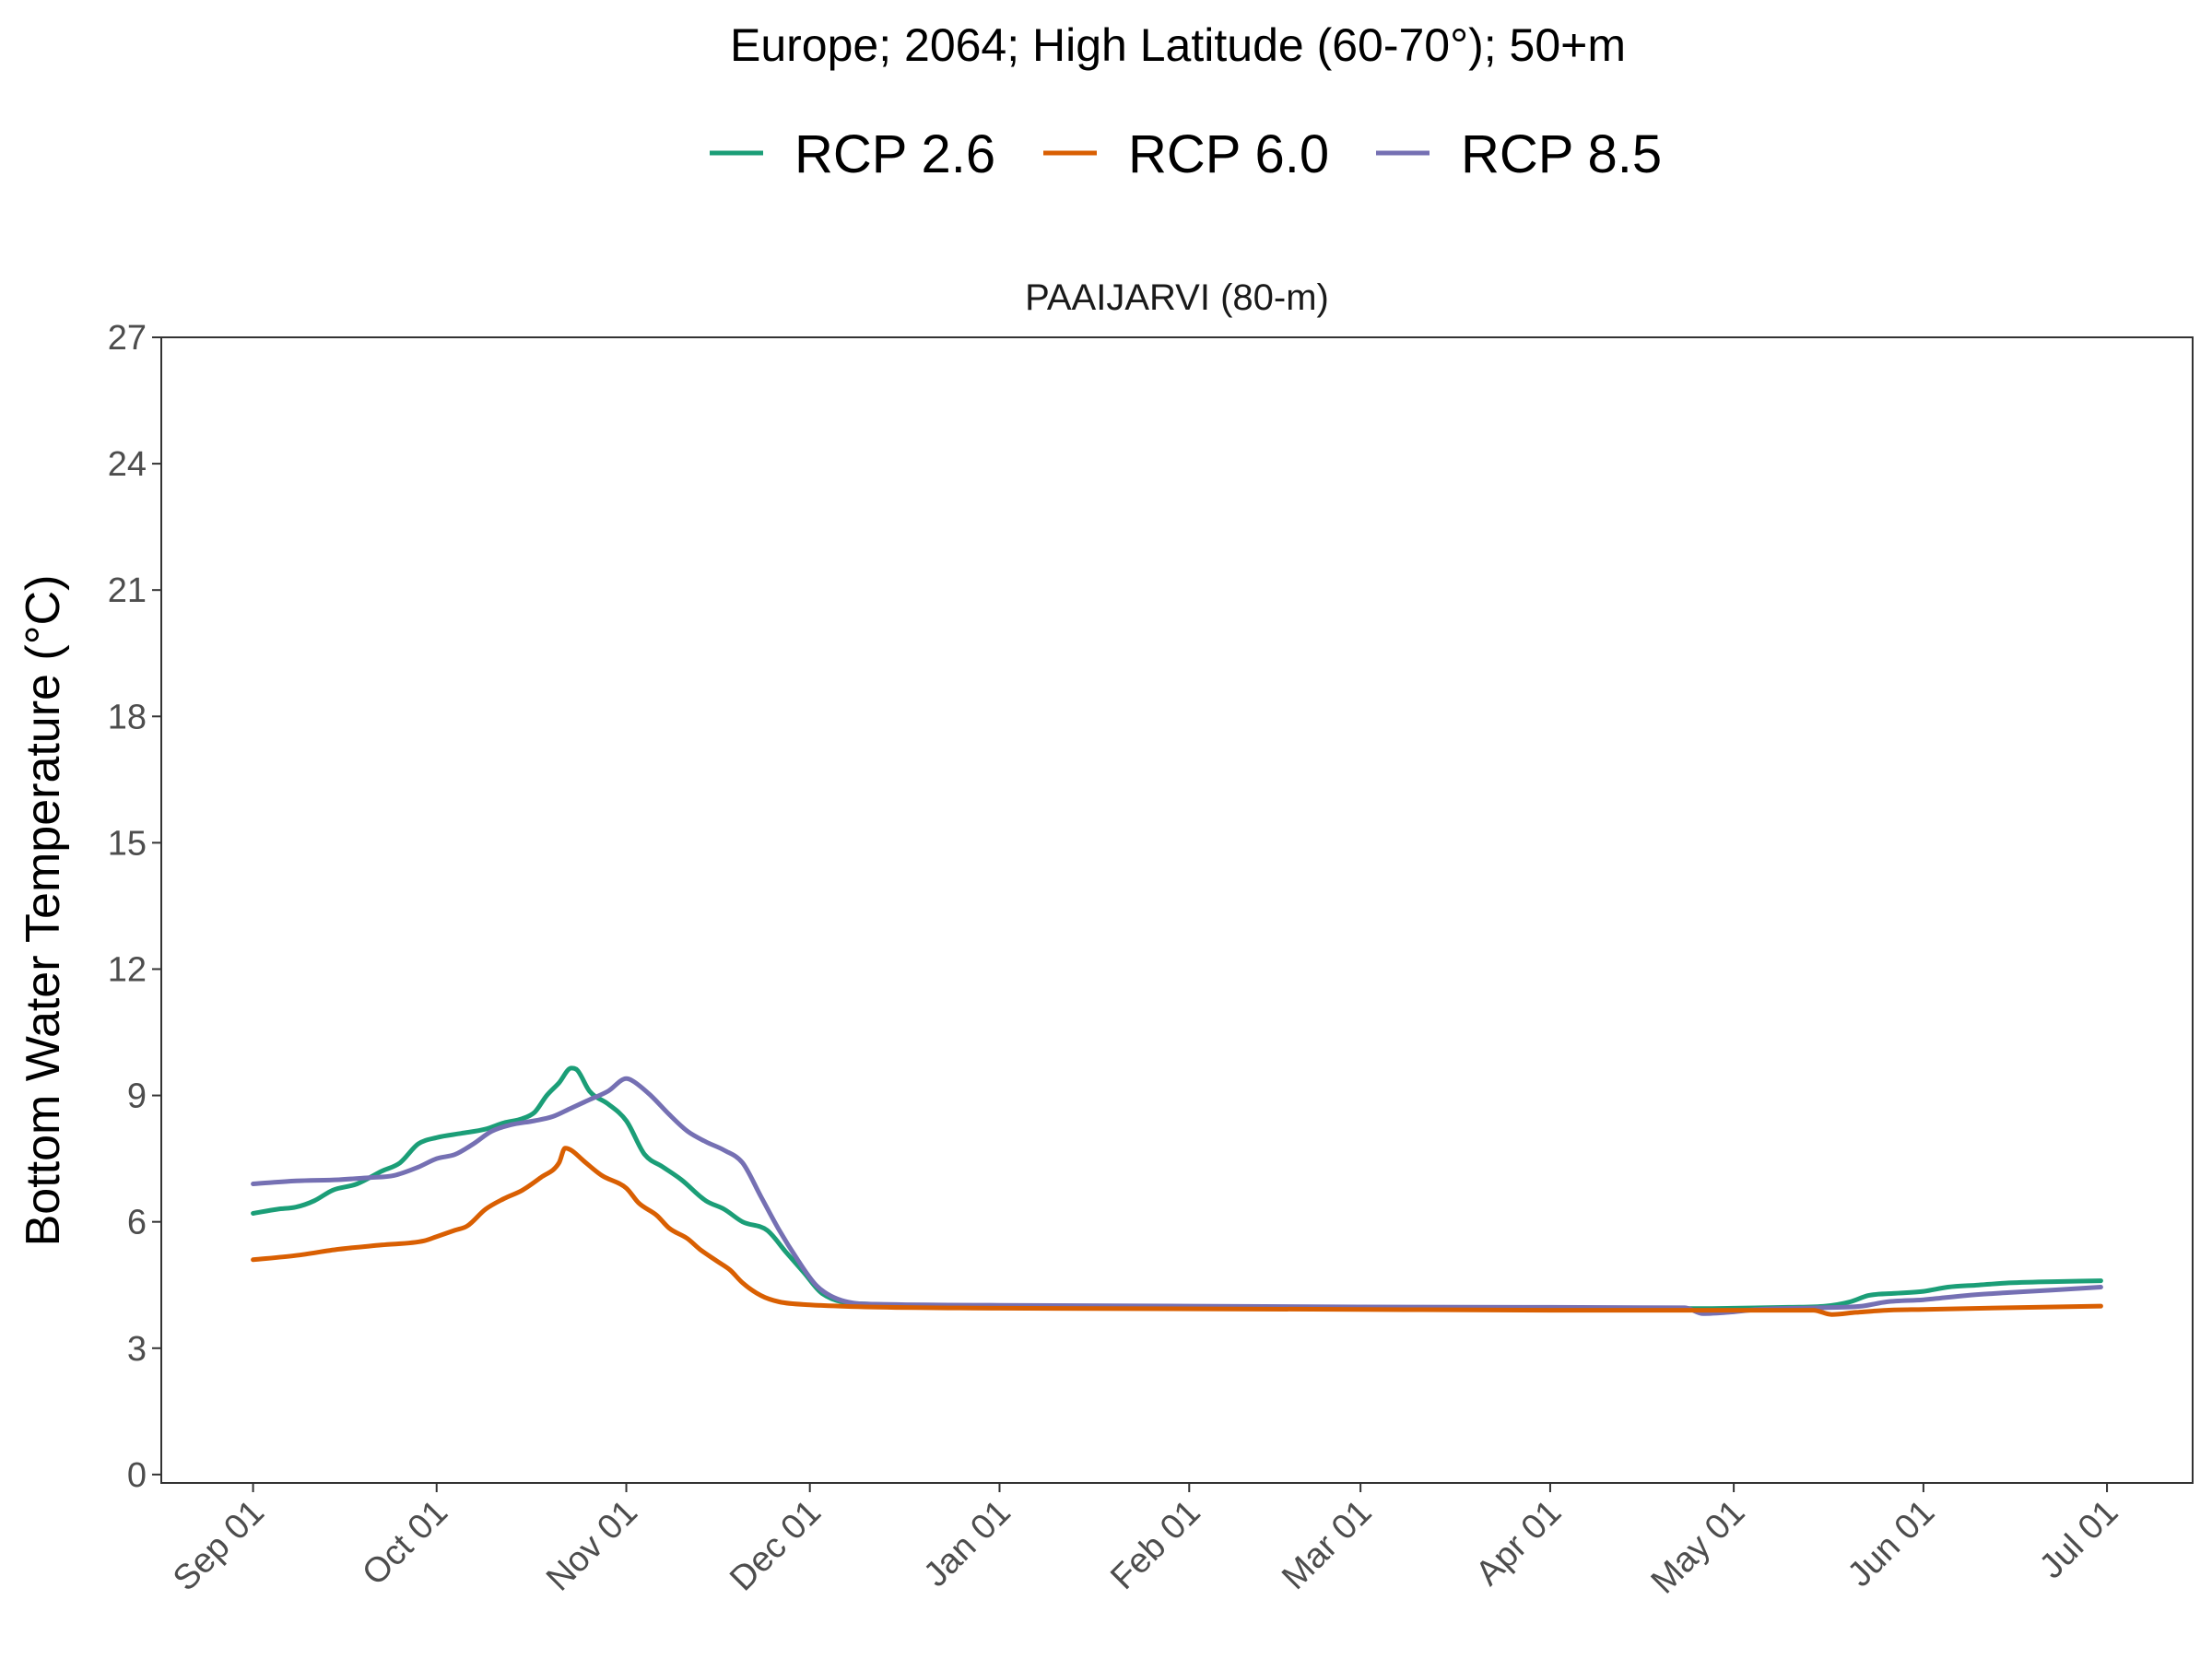  What do you see at coordinates (127, 590) in the screenshot?
I see `y-tick-label: 21` at bounding box center [127, 590].